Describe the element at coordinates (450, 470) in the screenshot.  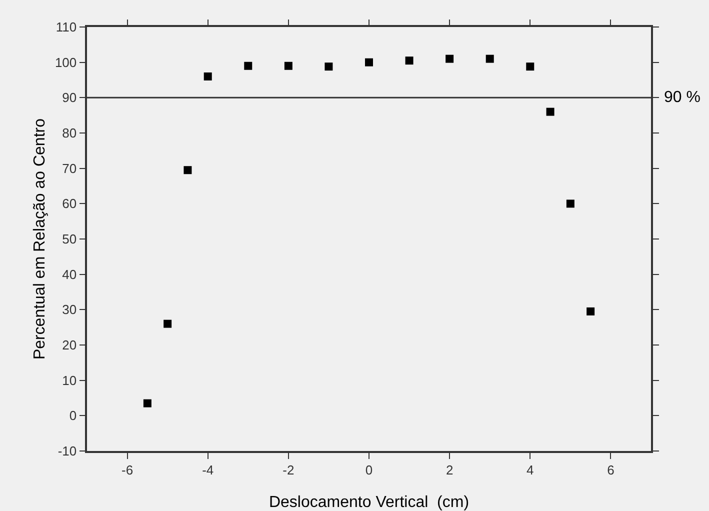
I see `x-tick-label: 2` at that location.